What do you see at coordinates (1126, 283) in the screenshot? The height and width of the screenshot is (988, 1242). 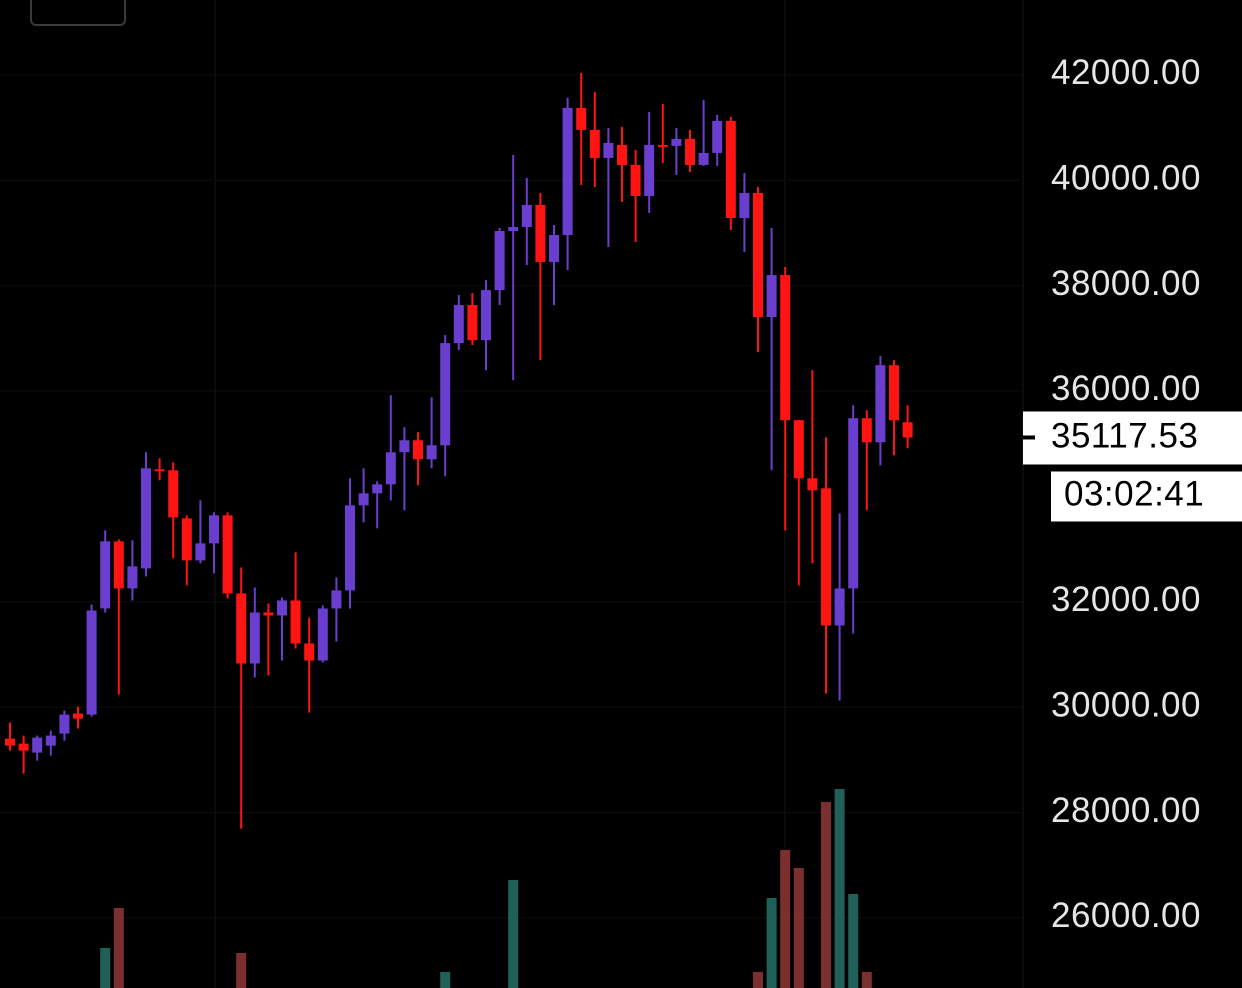 I see `y-tick-label: 38000.00` at bounding box center [1126, 283].